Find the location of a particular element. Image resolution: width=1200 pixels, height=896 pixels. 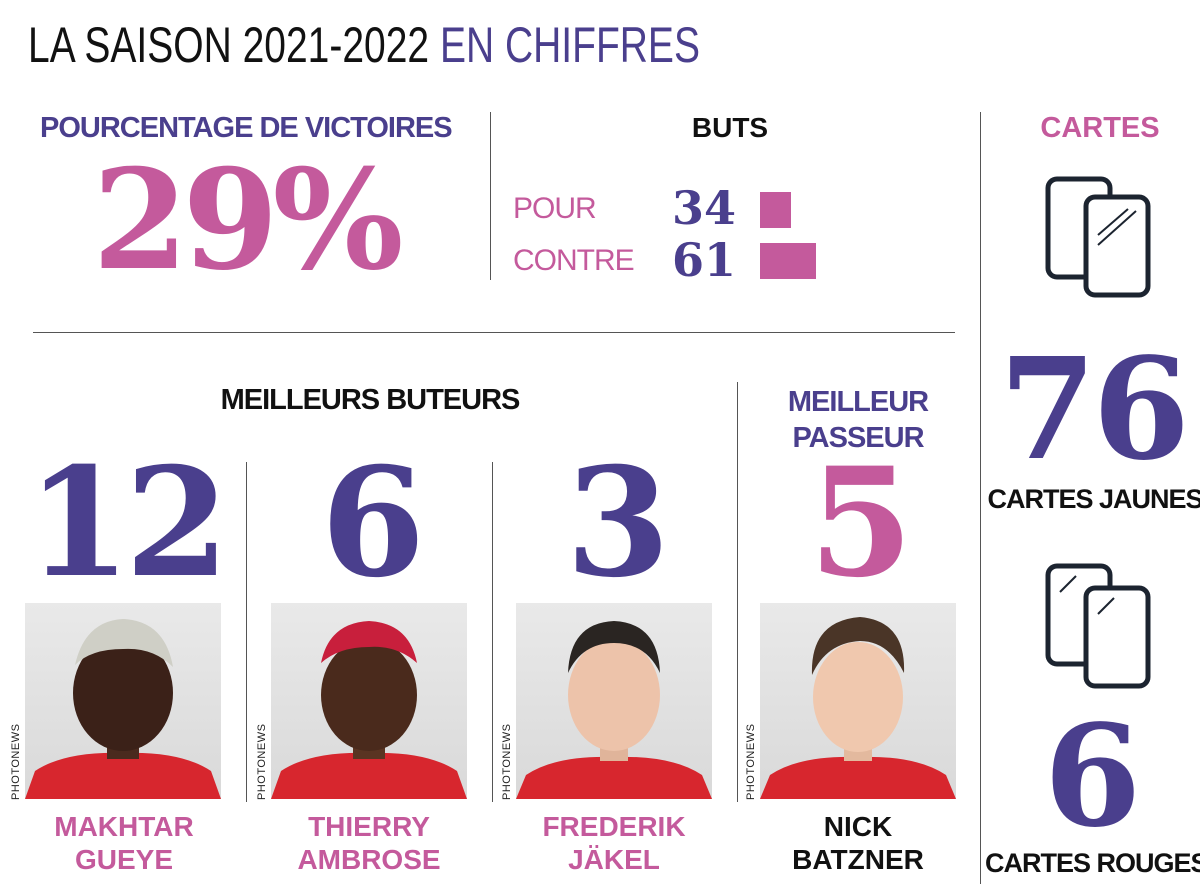

player-2-credit: PHOTONEWS is located at coordinates (262, 761).